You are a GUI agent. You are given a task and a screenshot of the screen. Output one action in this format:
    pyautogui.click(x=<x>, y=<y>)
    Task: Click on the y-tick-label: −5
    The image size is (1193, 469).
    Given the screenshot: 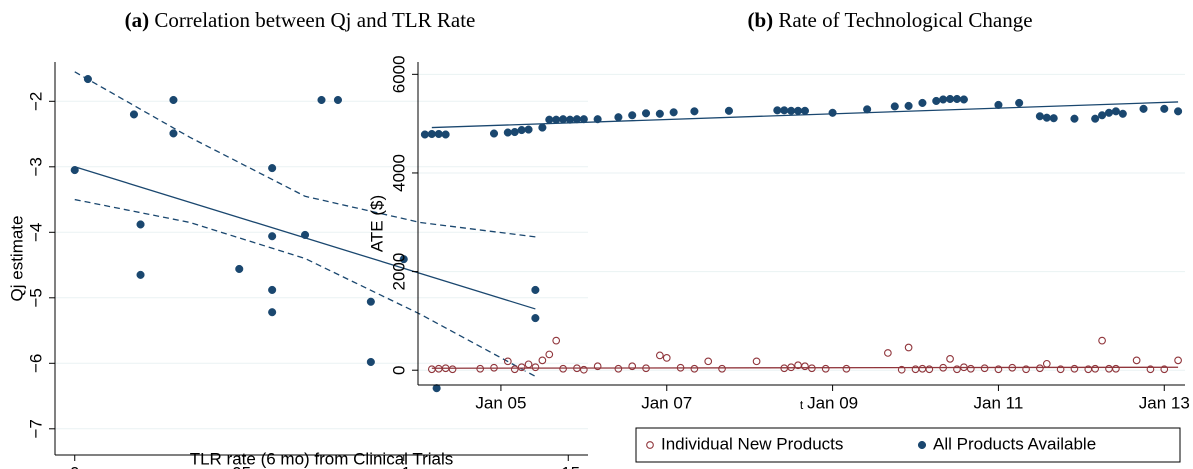 What is the action you would take?
    pyautogui.click(x=35, y=297)
    